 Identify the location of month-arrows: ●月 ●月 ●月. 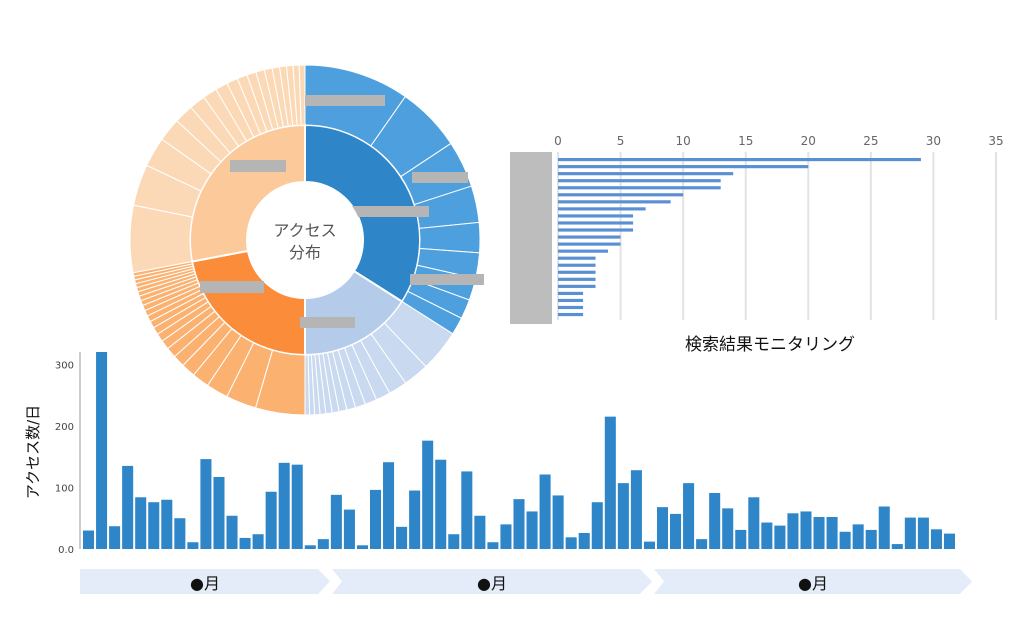
(526, 581).